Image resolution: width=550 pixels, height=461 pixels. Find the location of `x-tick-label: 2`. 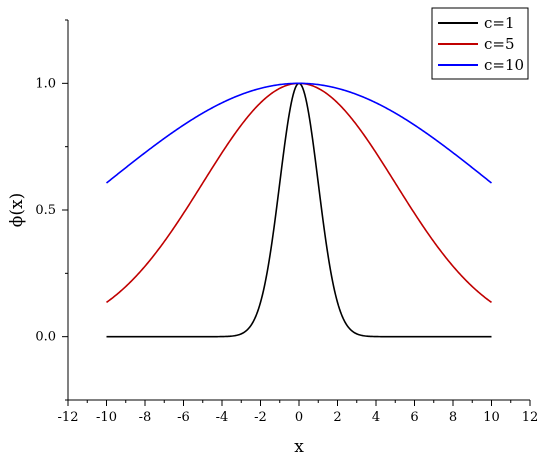

x-tick-label: 2 is located at coordinates (337, 417).